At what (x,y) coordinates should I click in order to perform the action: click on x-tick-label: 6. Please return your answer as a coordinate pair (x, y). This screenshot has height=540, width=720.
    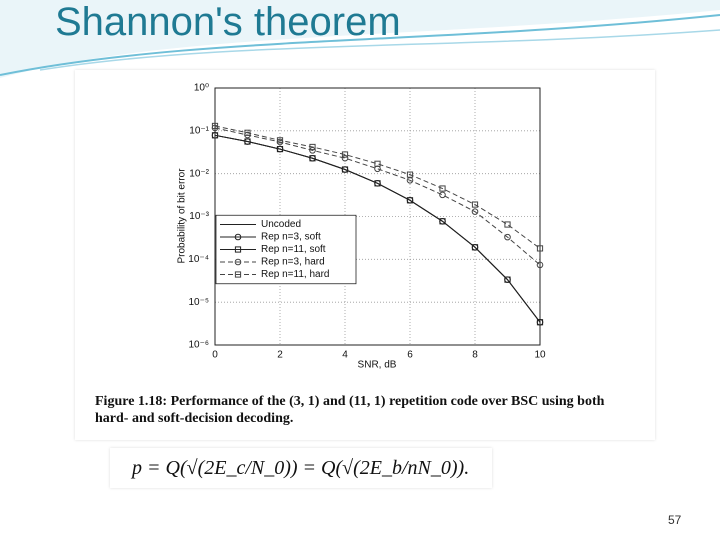
    Looking at the image, I should click on (410, 355).